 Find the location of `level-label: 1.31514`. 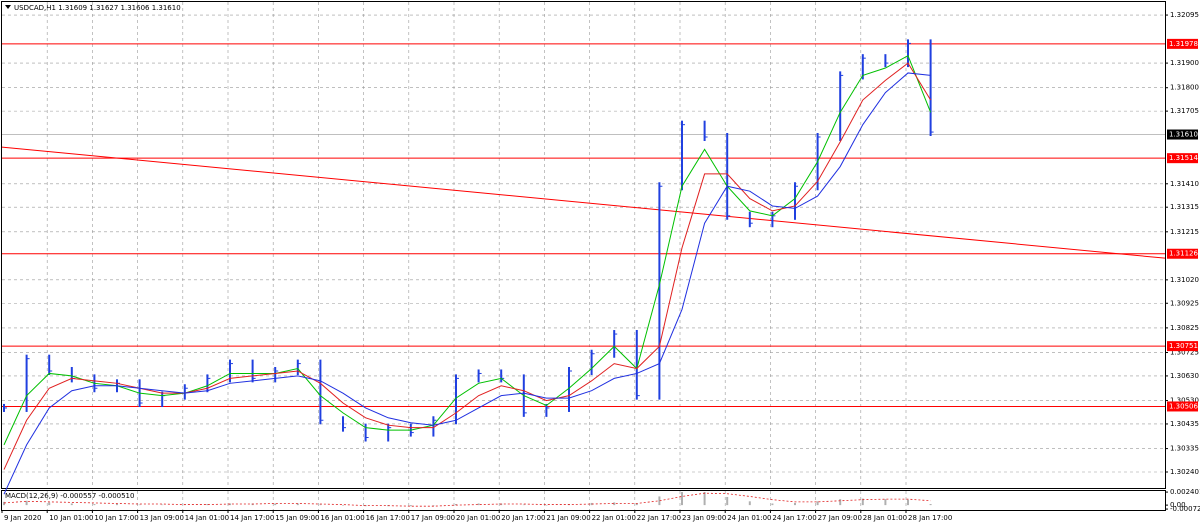

level-label: 1.31514 is located at coordinates (1183, 158).